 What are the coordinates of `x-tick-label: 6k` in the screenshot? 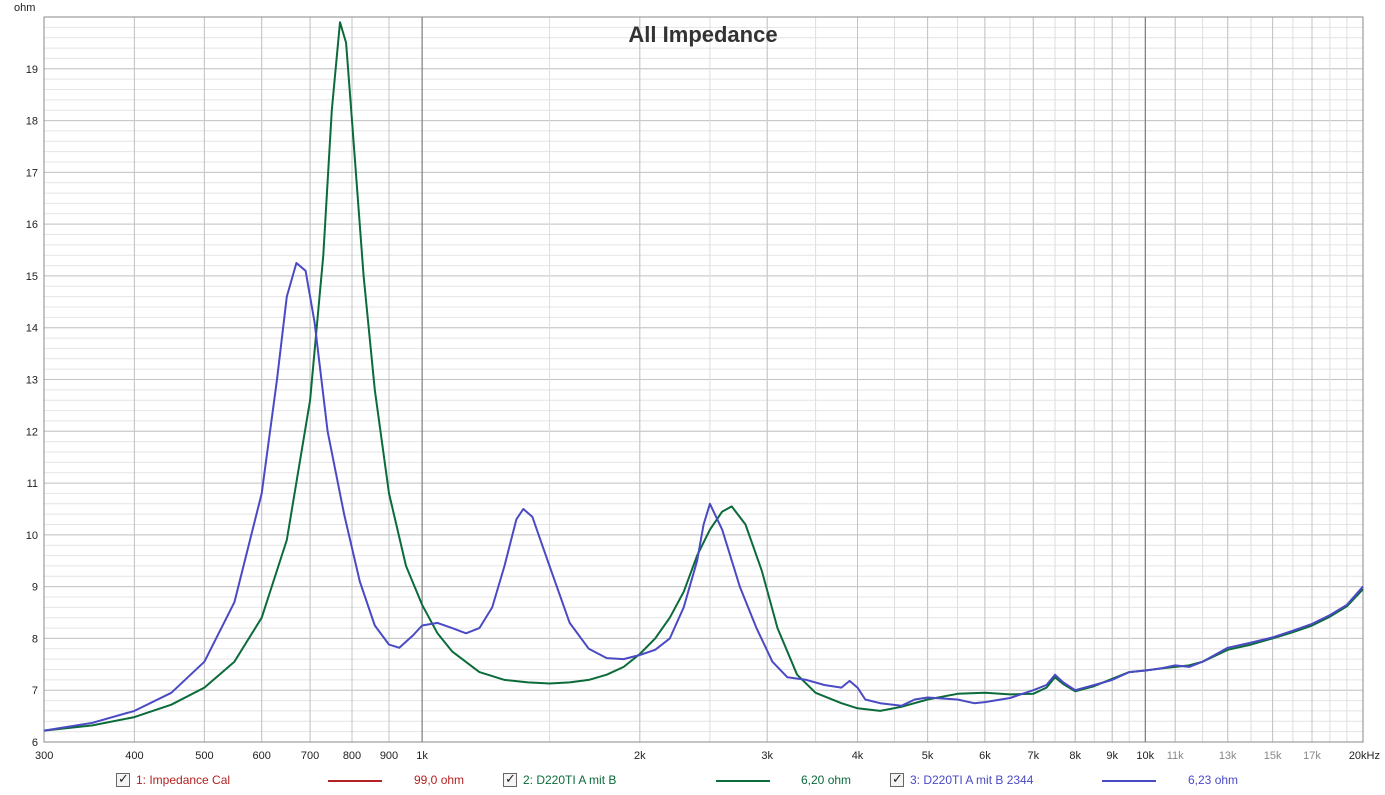 It's located at (985, 756).